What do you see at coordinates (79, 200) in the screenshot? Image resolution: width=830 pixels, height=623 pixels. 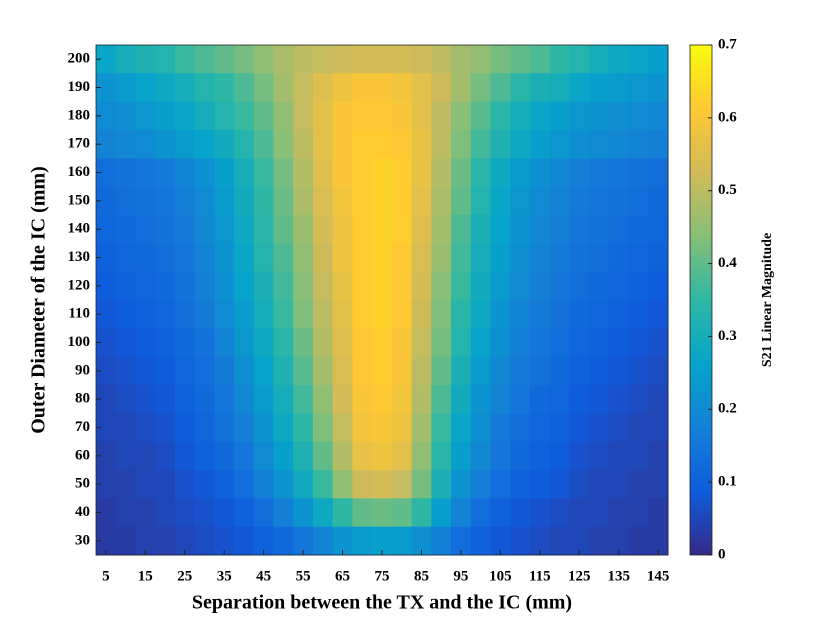 I see `y-tick-label: 150` at bounding box center [79, 200].